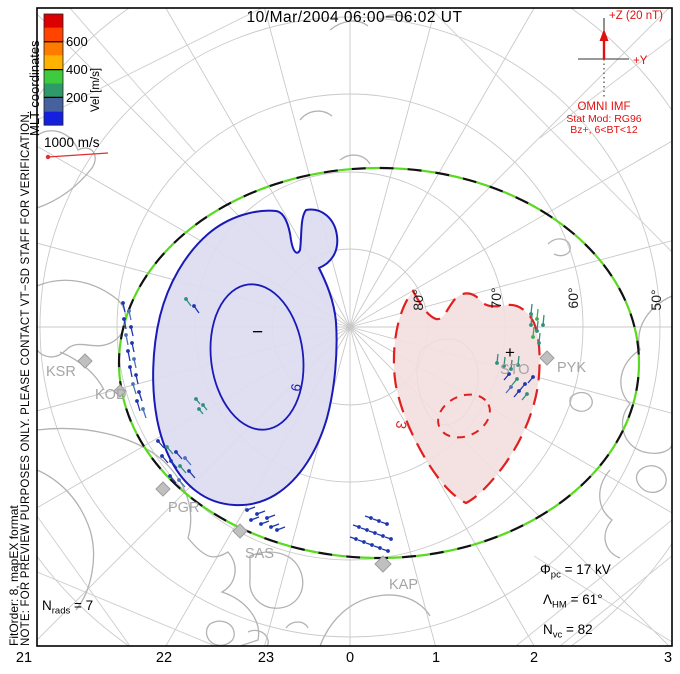  I want to click on imf-vector-arrowhead, so click(604, 35).